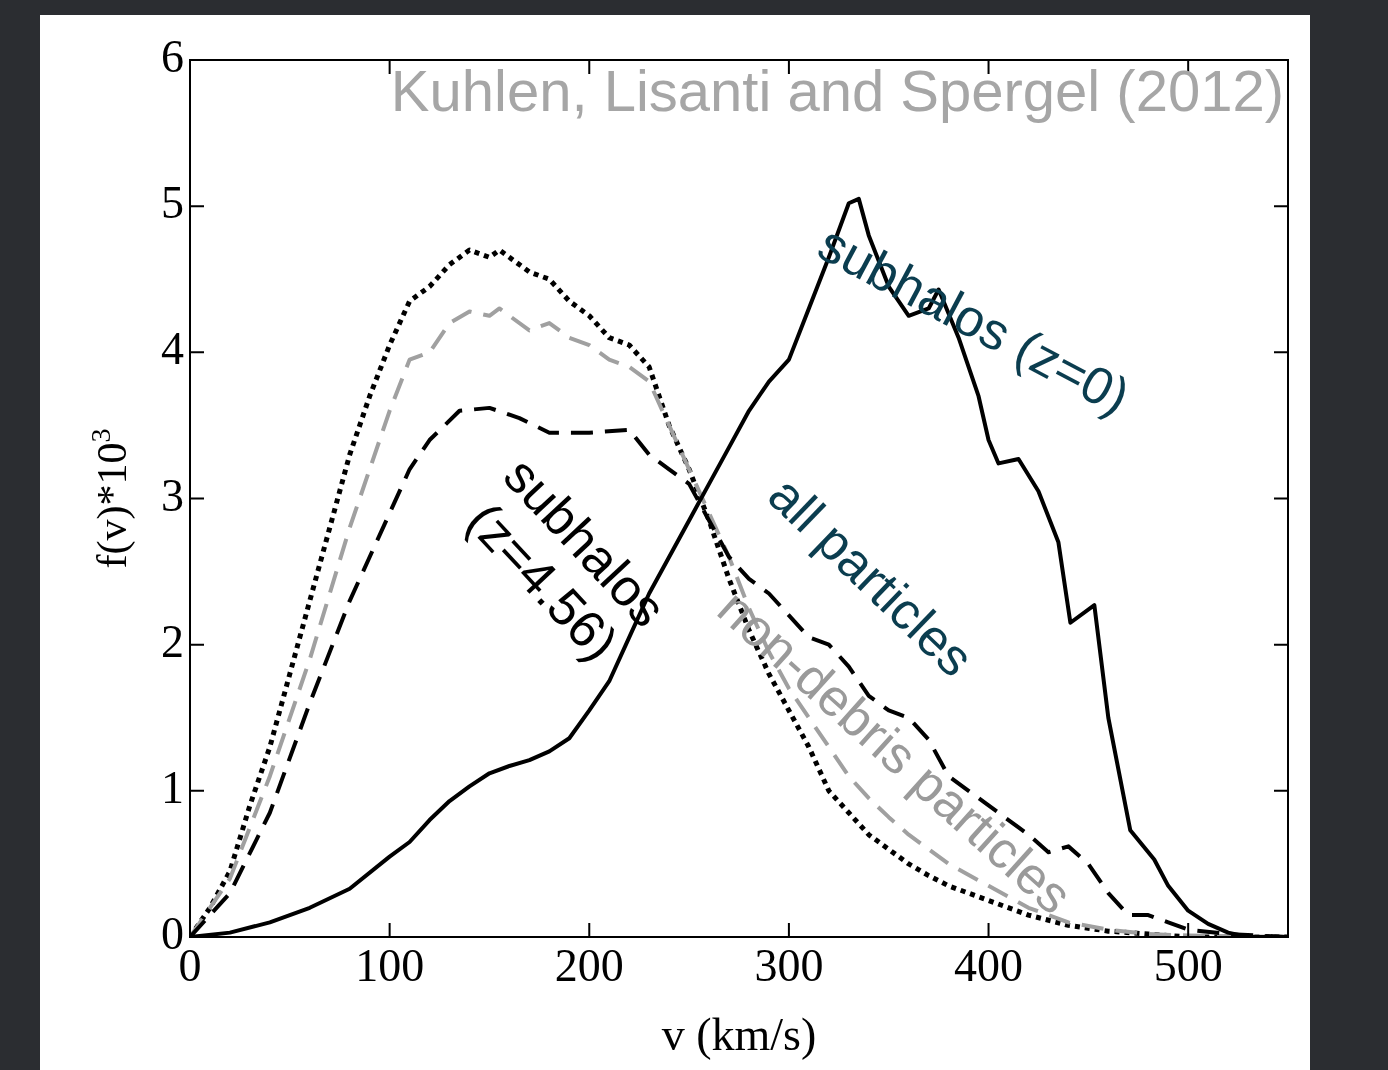 The width and height of the screenshot is (1388, 1070). What do you see at coordinates (739, 1035) in the screenshot?
I see `x-axis-title: v (km/s)` at bounding box center [739, 1035].